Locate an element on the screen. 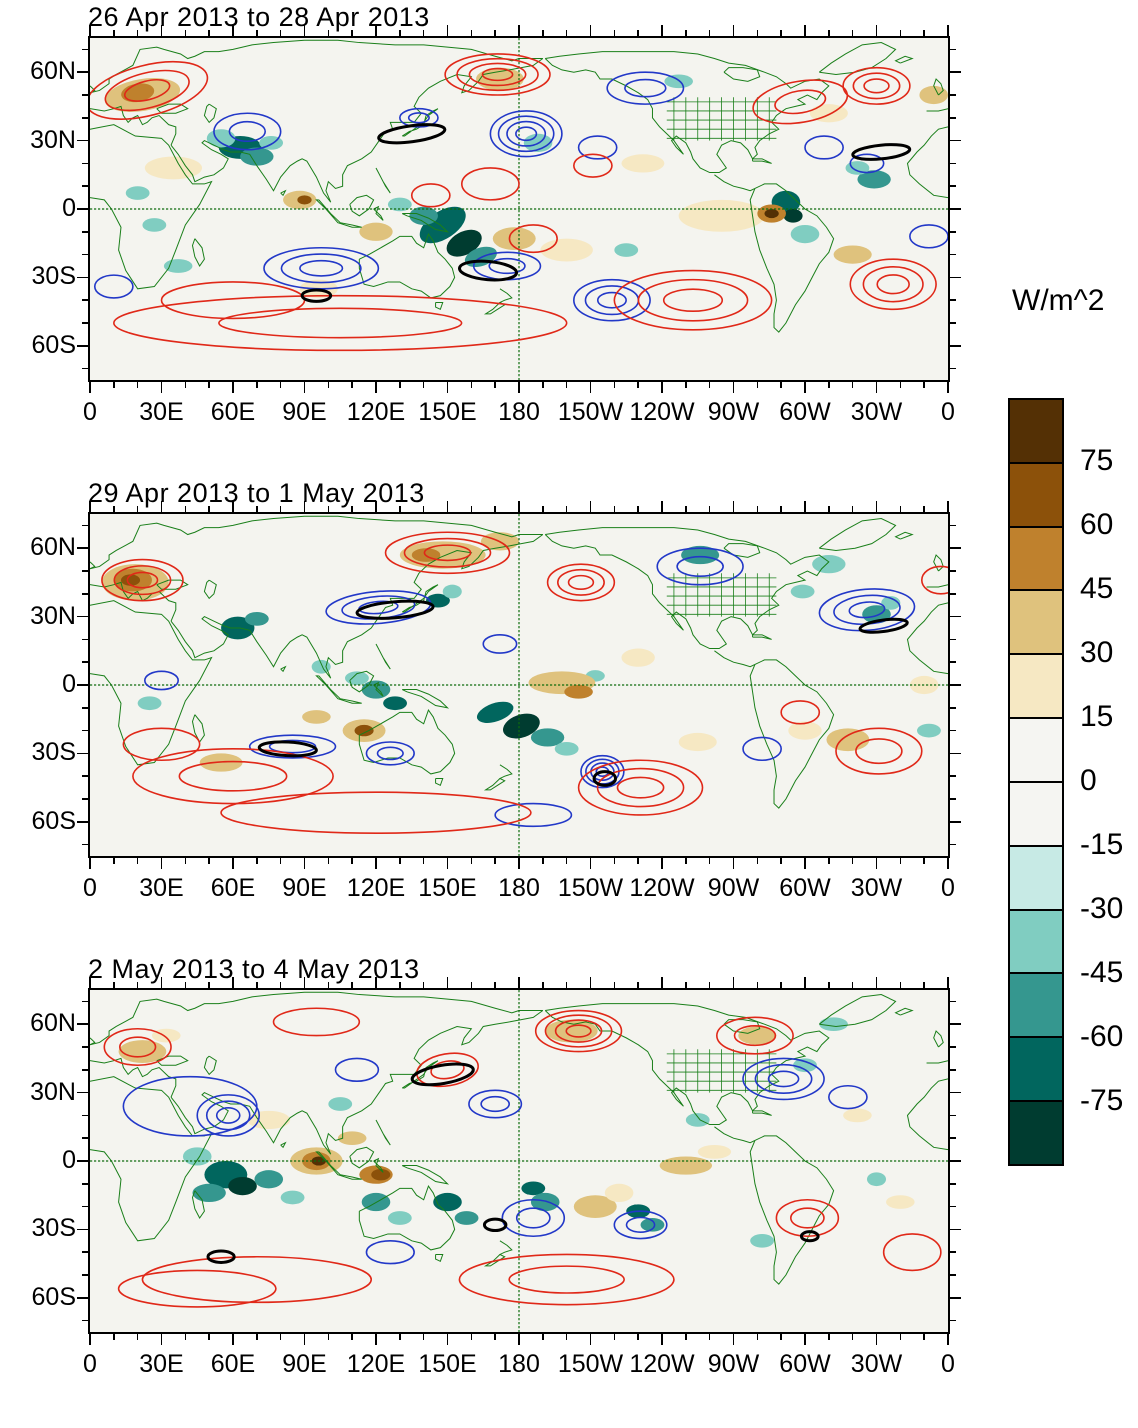 The width and height of the screenshot is (1138, 1428). y-tick-label: 60N is located at coordinates (53, 1023).